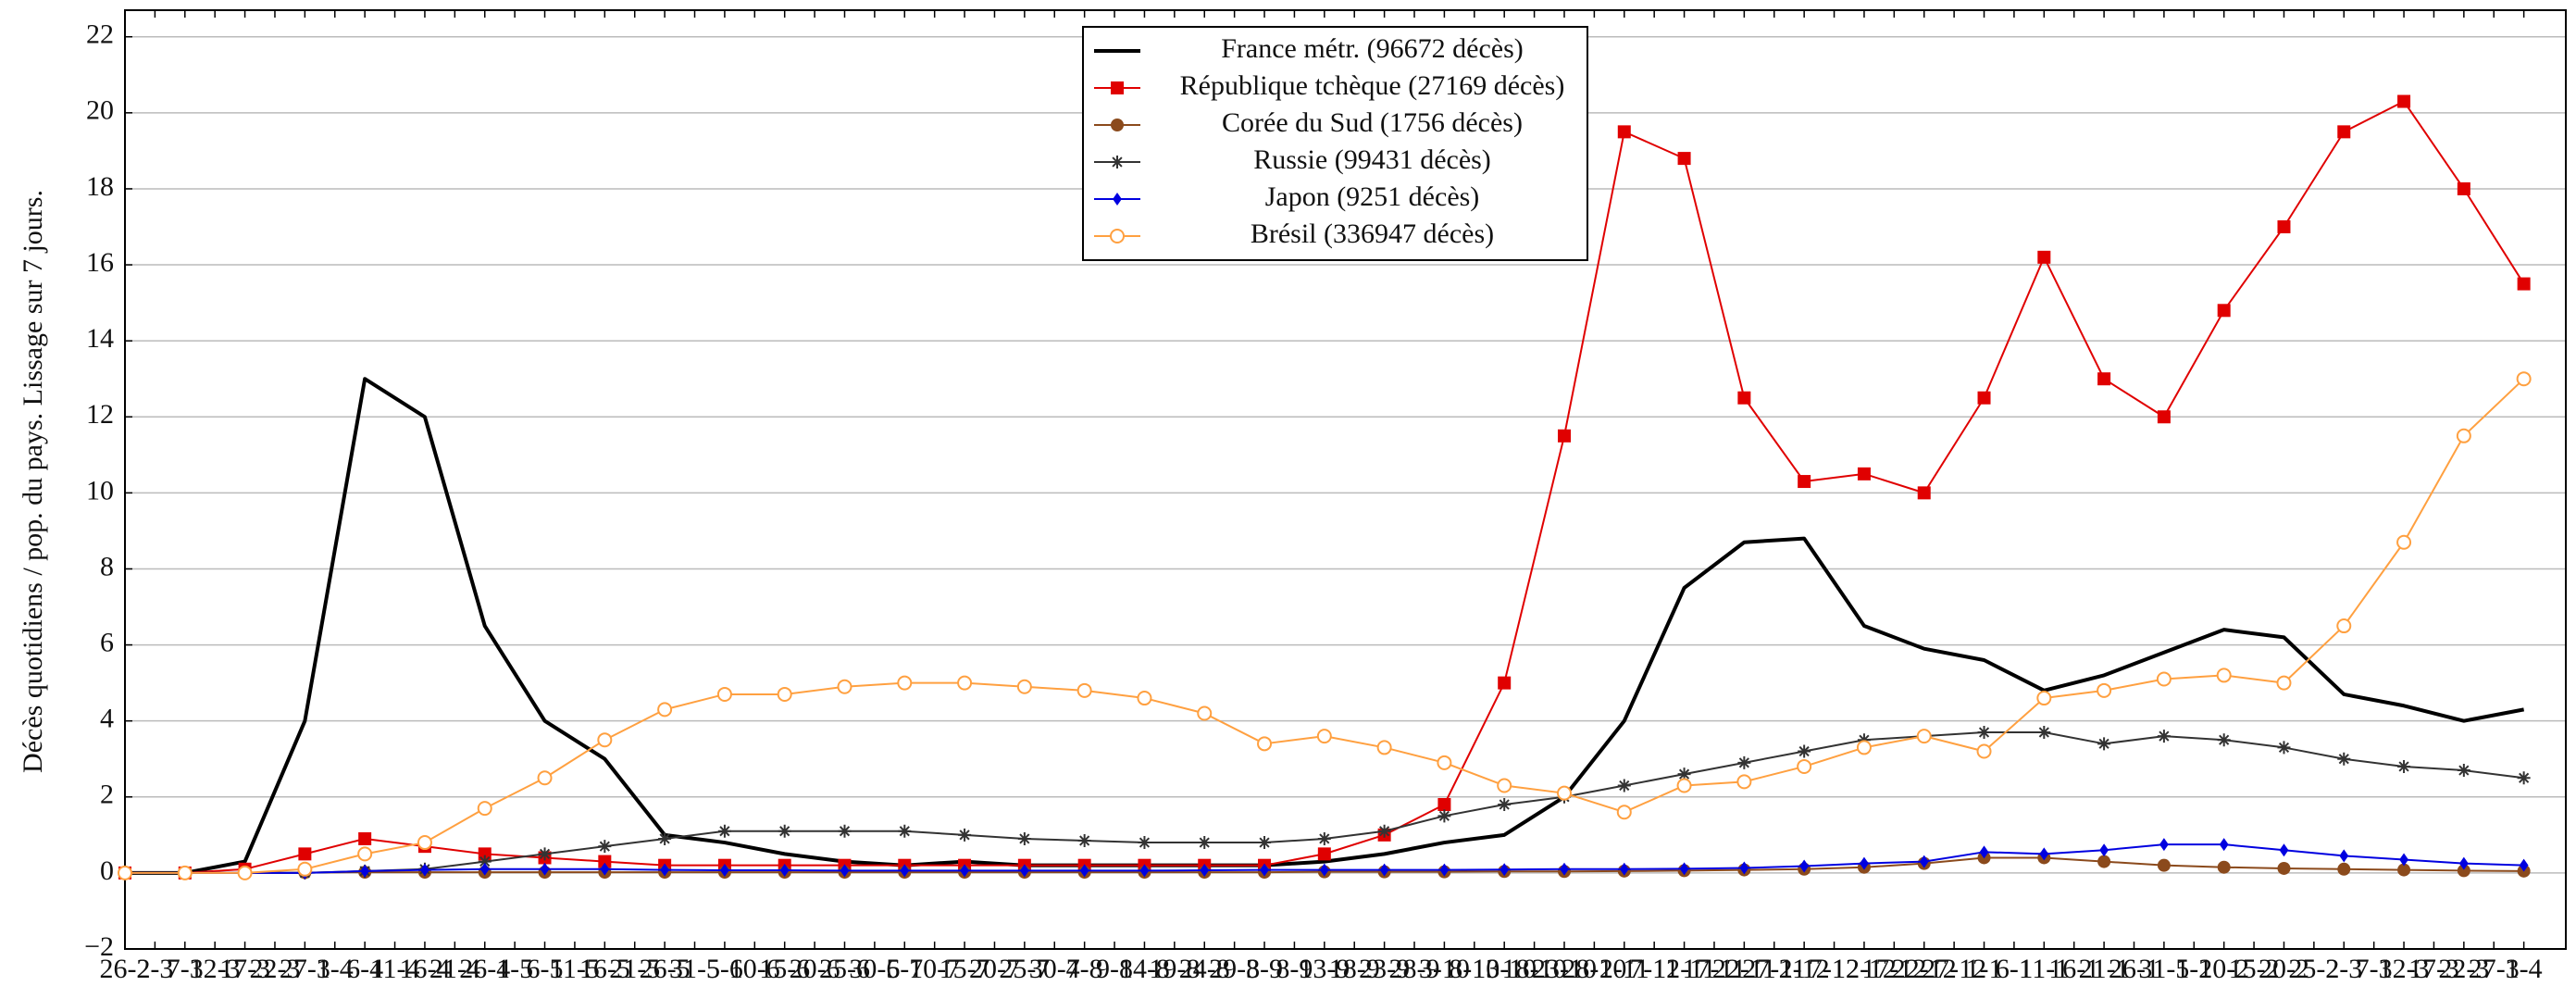 The height and width of the screenshot is (986, 2576). I want to click on x-tick-label: 5-2, so click(2193, 969).